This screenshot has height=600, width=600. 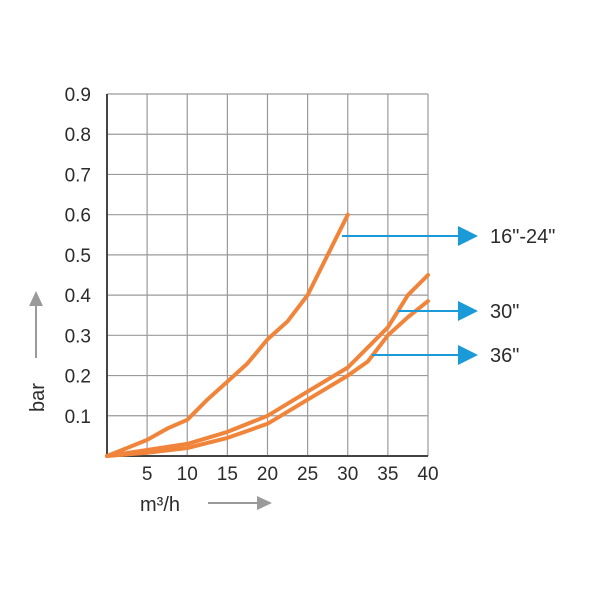 What do you see at coordinates (38, 397) in the screenshot?
I see `y-axis-label: bar` at bounding box center [38, 397].